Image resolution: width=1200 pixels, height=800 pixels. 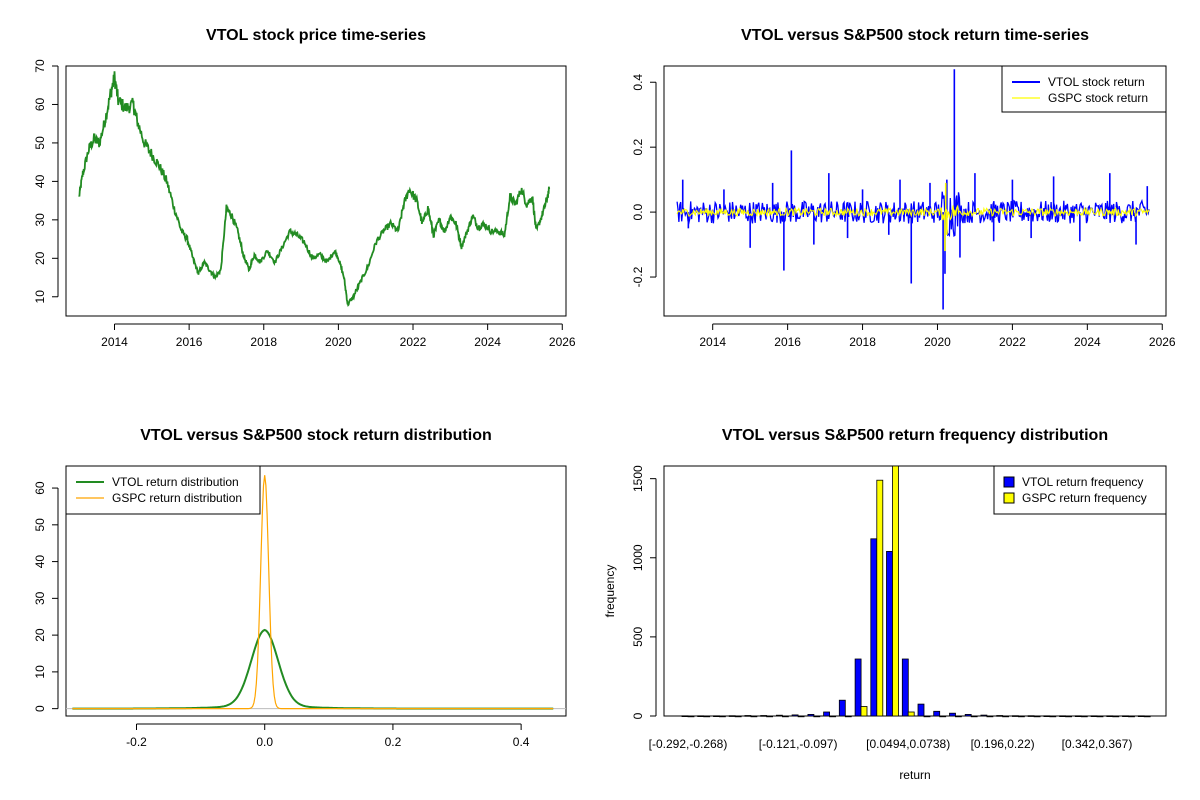 I want to click on frequency-category-label: [0.196,0.22), so click(x=1003, y=744).